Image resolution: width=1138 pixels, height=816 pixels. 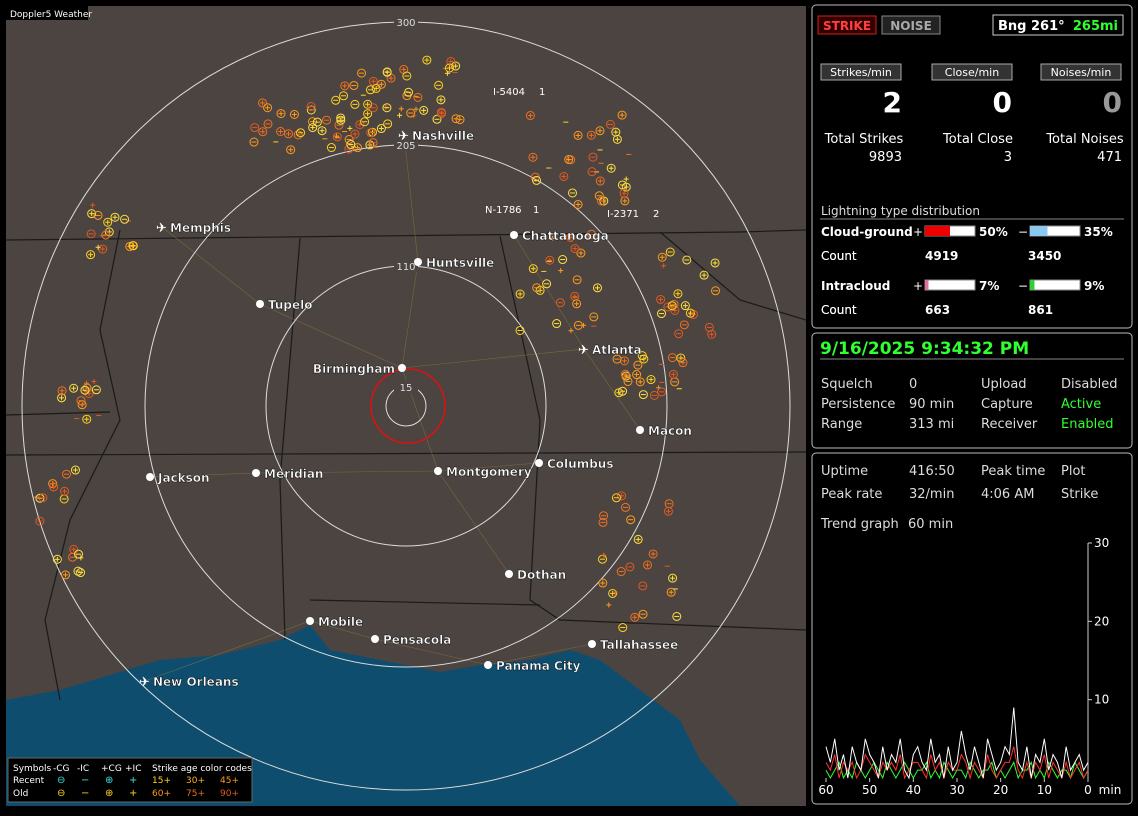 I want to click on label: Noises/min, so click(x=1081, y=72).